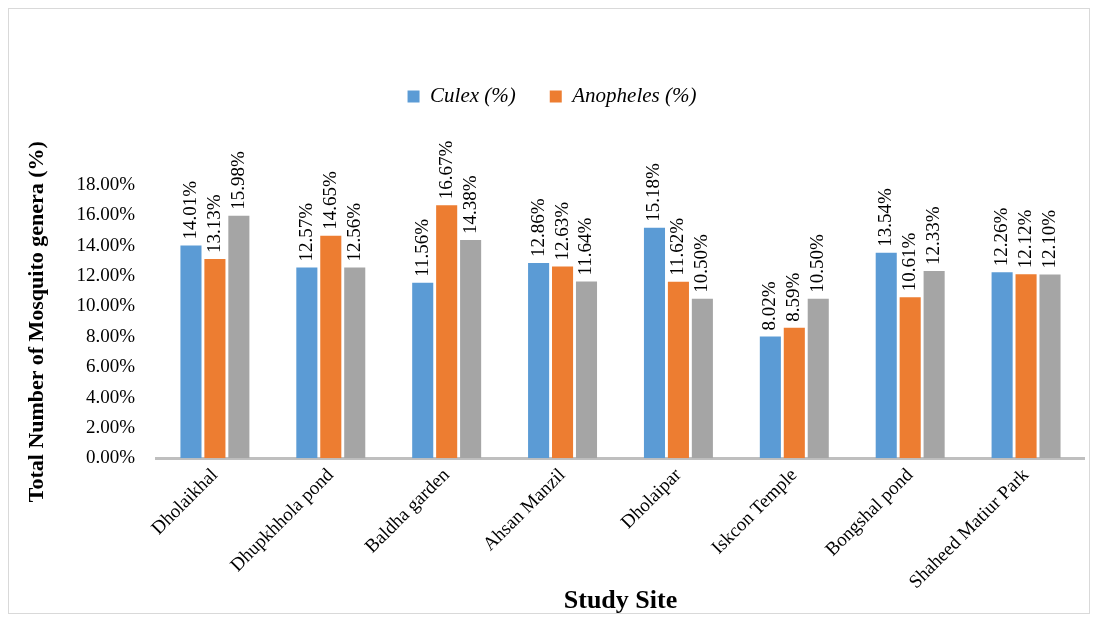  I want to click on data-label: 10.61%, so click(909, 262).